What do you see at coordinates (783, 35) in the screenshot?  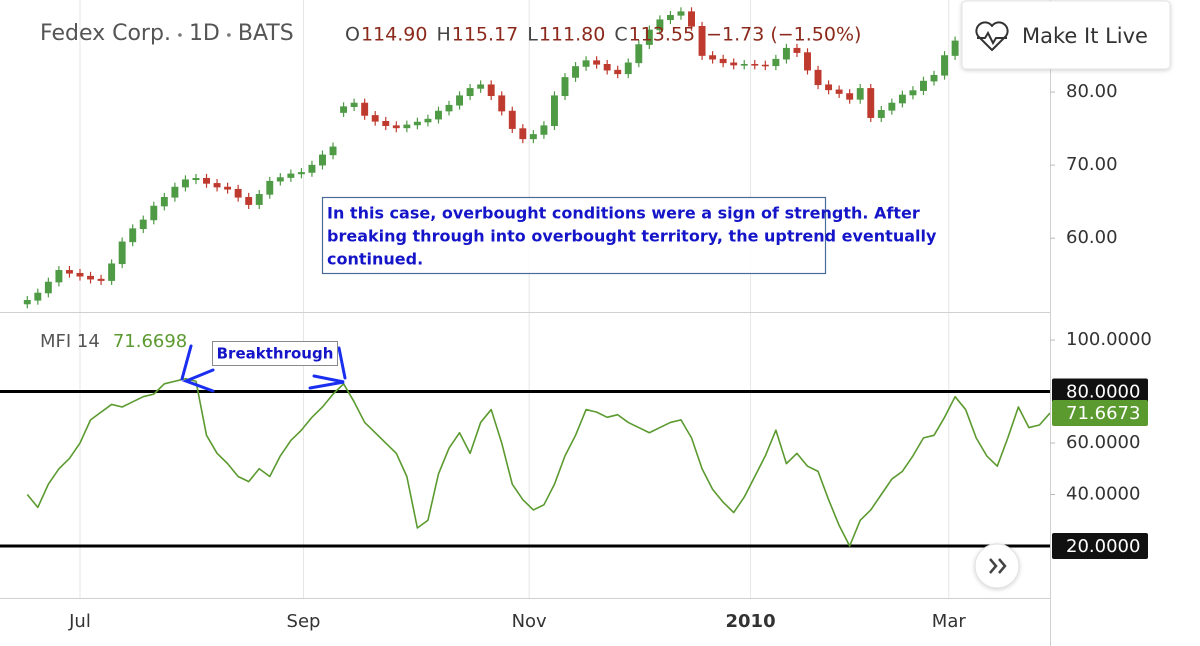 I see `price-change: −1.73 (−1.50%)` at bounding box center [783, 35].